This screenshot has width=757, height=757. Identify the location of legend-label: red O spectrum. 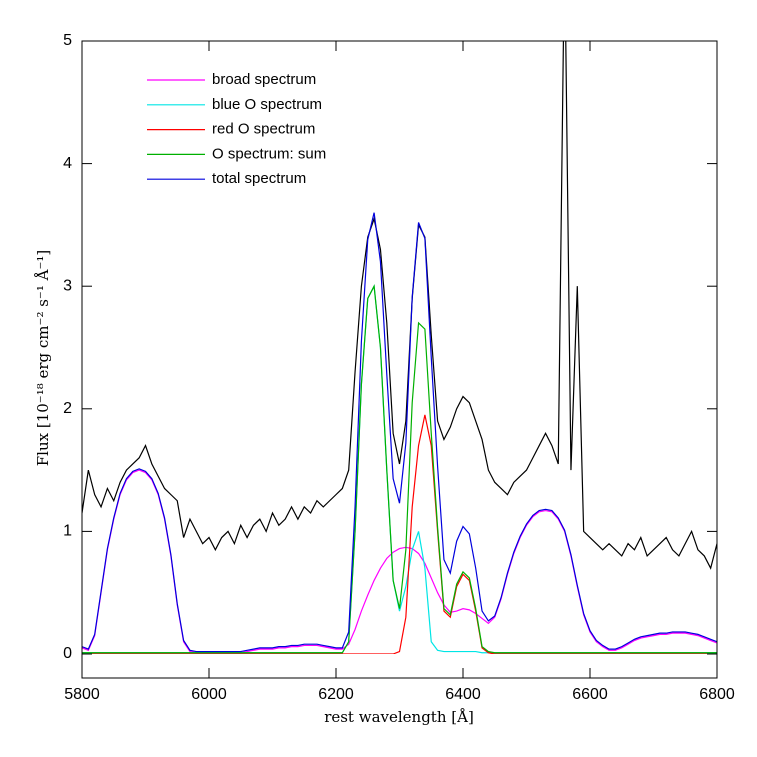
(263, 129).